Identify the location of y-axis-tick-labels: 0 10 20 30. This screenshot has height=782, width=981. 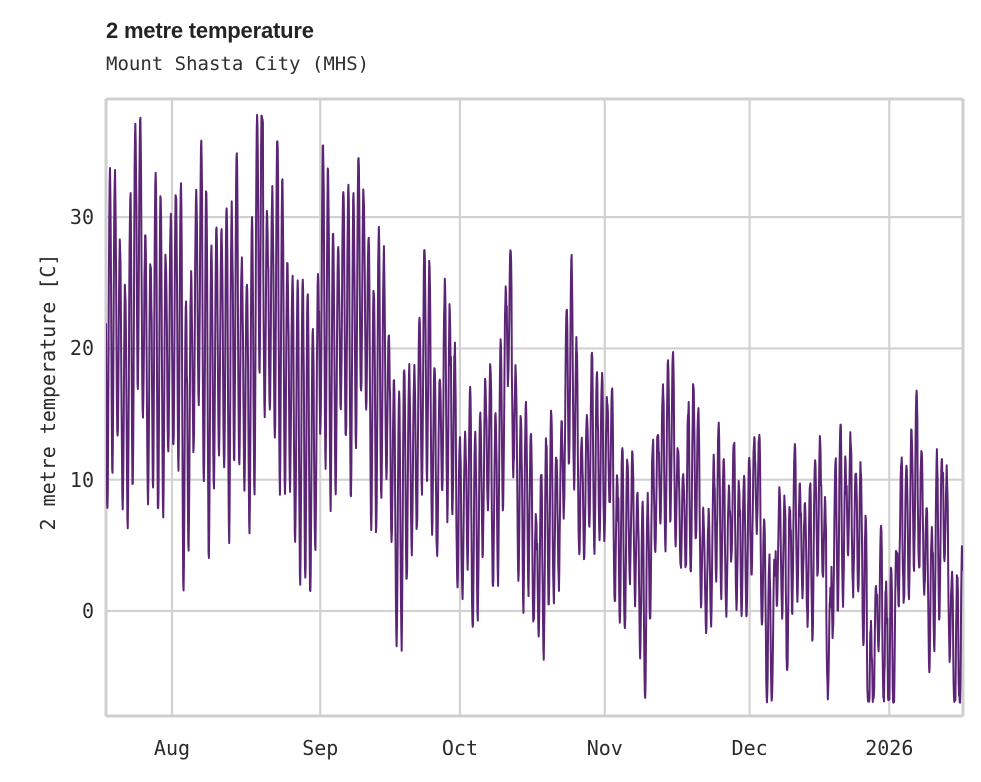
(62, 391).